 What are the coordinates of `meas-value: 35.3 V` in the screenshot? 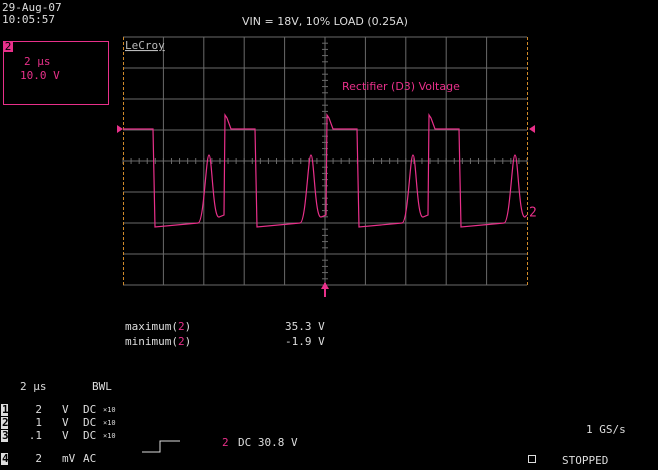 It's located at (305, 326).